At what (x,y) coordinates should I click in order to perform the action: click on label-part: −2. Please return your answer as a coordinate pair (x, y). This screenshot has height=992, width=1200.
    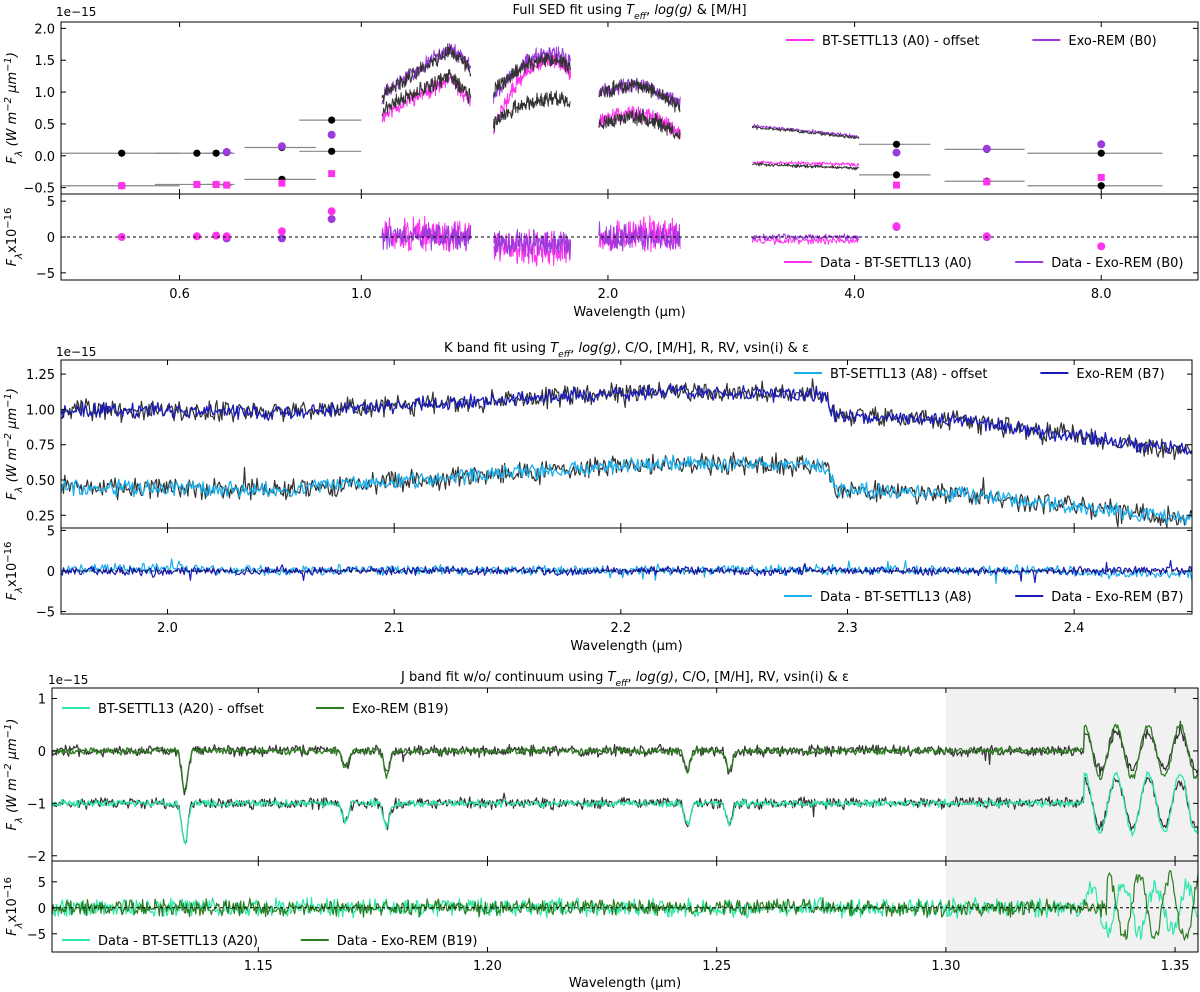
    Looking at the image, I should click on (8, 104).